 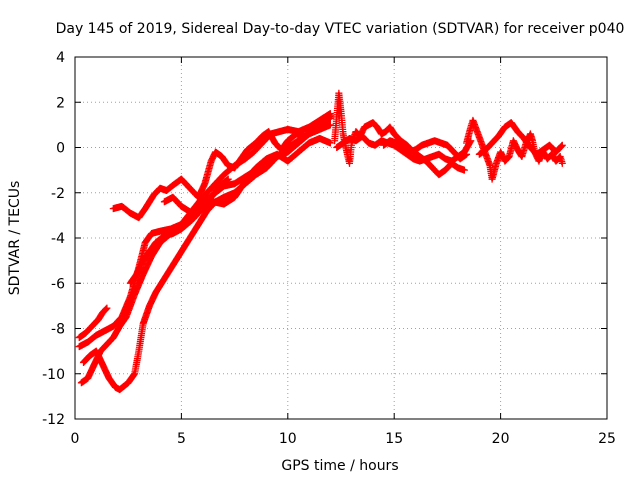 I want to click on y-tick-label: -2, so click(x=58, y=194).